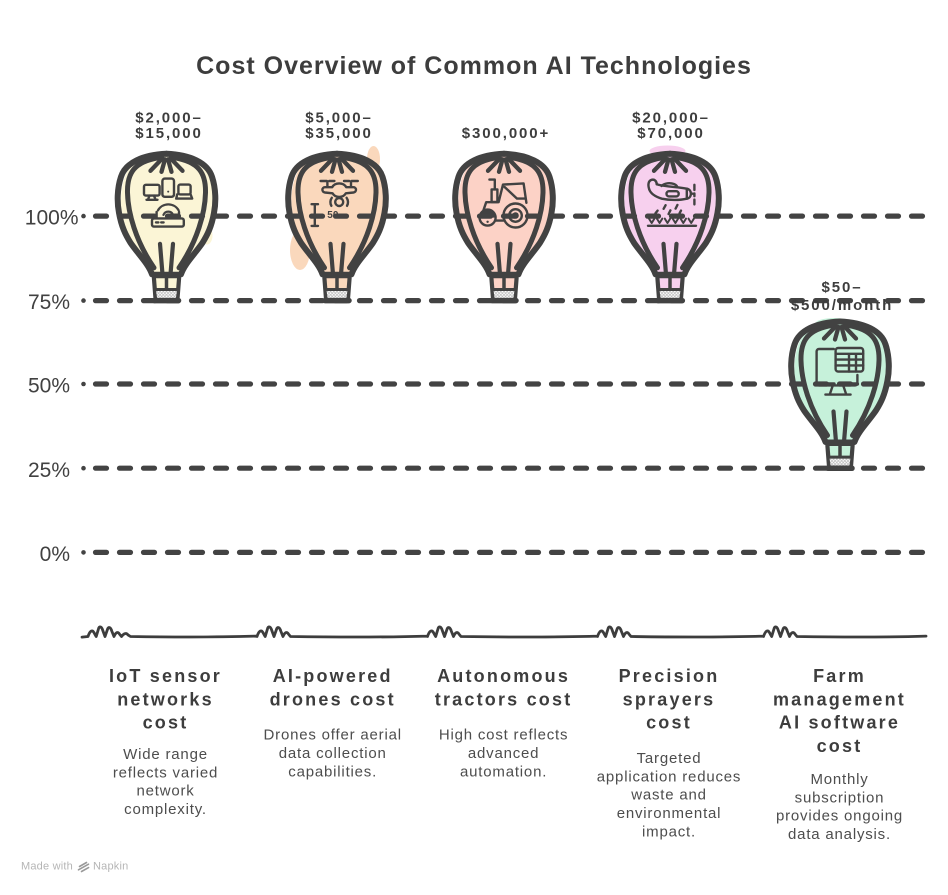 This screenshot has height=895, width=948. What do you see at coordinates (165, 754) in the screenshot?
I see `svg-text: Wide range` at bounding box center [165, 754].